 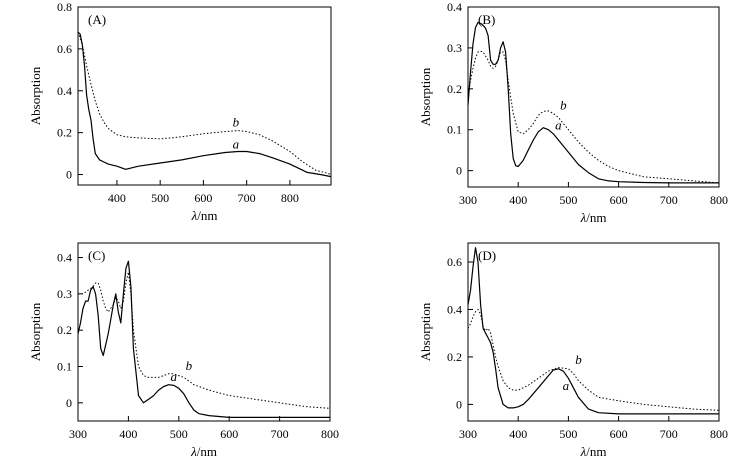 I want to click on panel-label: (C), so click(x=96, y=255).